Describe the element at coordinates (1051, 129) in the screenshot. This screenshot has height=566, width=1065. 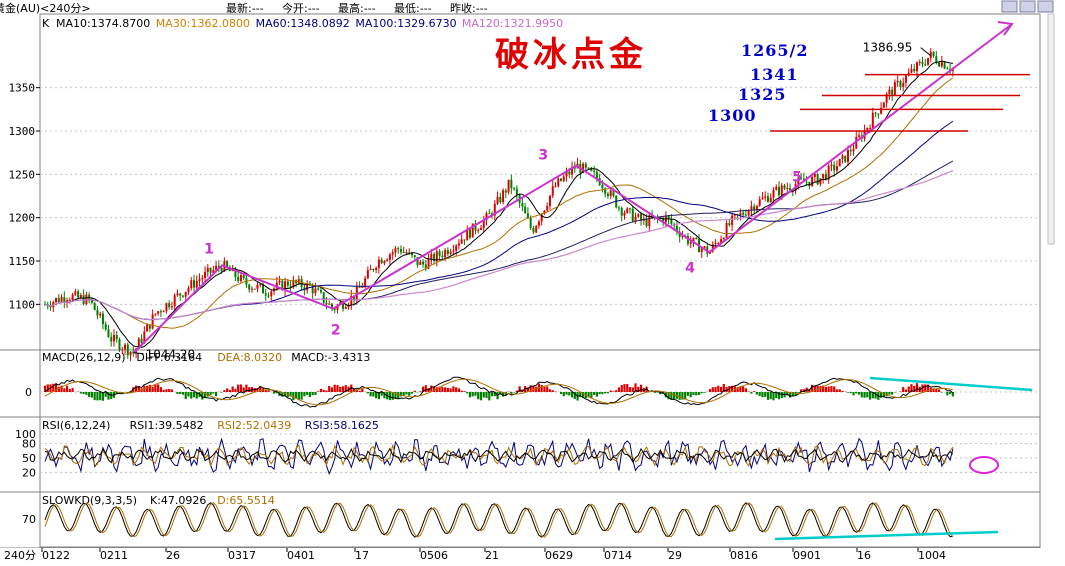
I see `right-scrollbar` at that location.